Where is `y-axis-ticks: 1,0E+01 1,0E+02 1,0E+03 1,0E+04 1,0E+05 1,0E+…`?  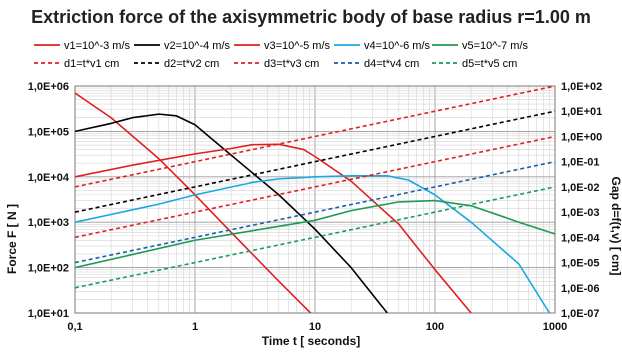
y-axis-ticks: 1,0E+01 1,0E+02 1,0E+03 1,0E+04 1,0E+05 1,0E+… is located at coordinates (49, 200).